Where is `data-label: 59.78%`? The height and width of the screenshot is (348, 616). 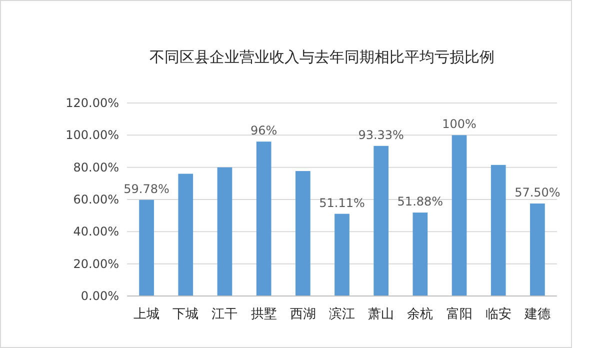 data-label: 59.78% is located at coordinates (147, 189).